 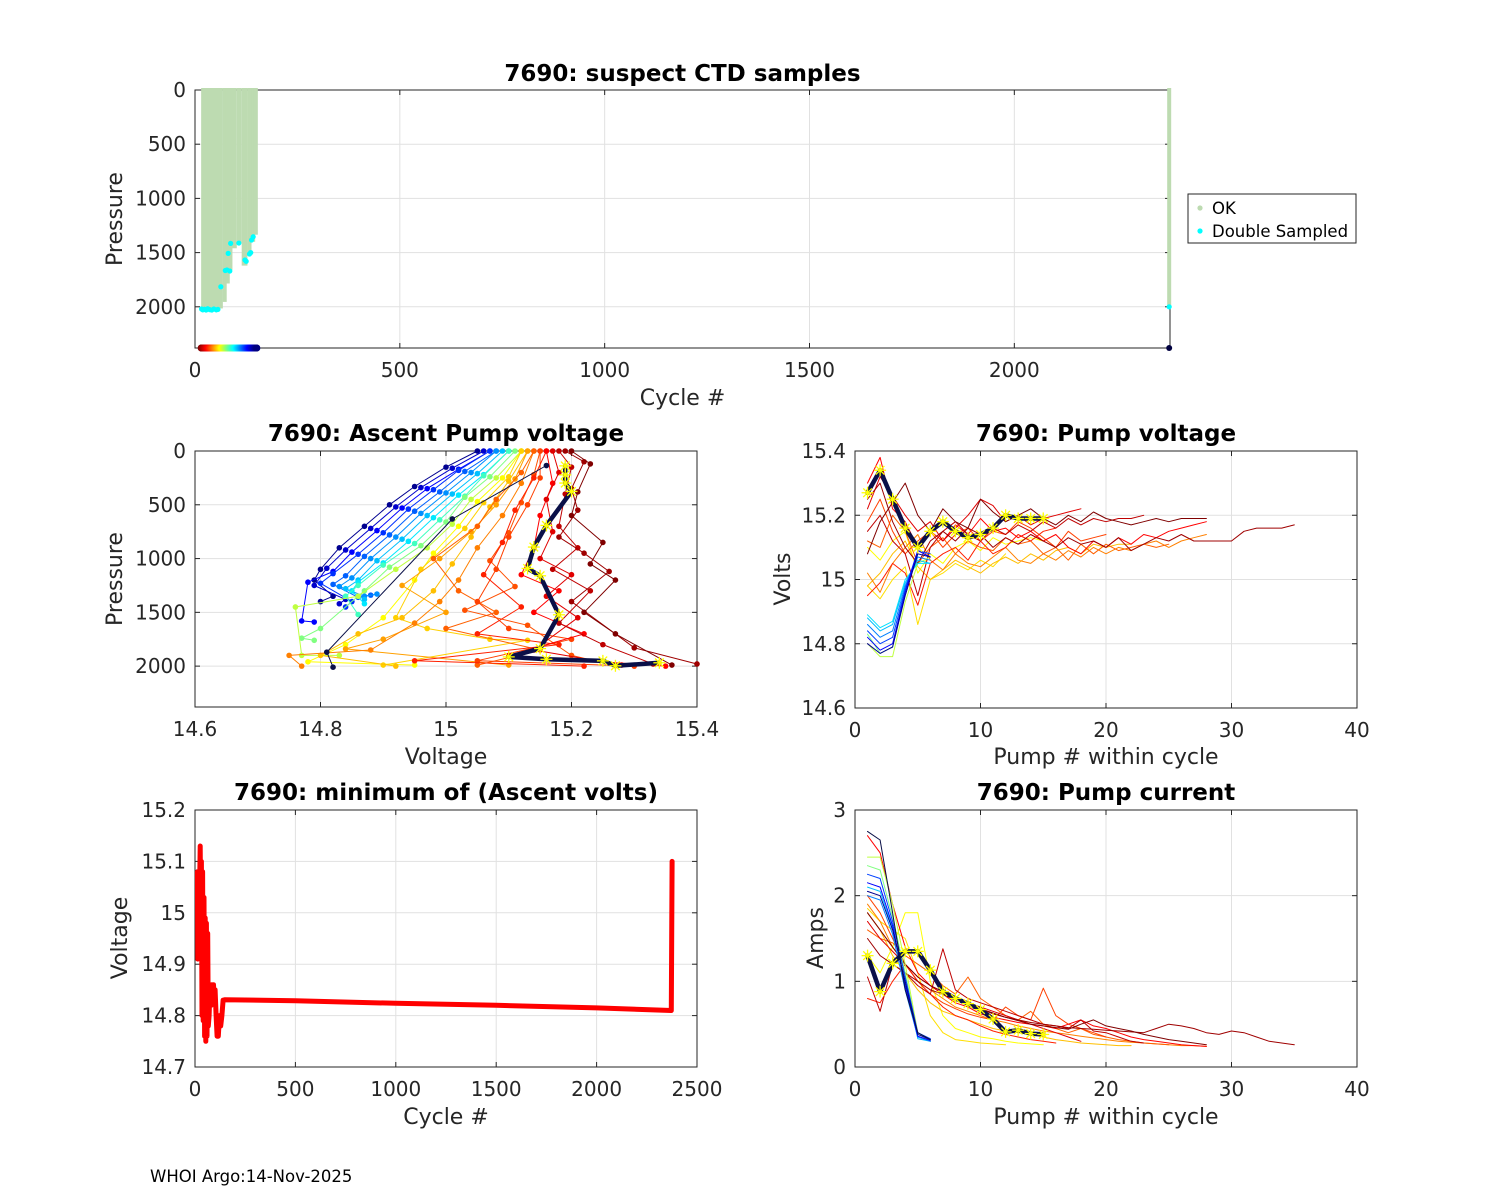 I want to click on x-tick-label: 1500, so click(x=496, y=1089).